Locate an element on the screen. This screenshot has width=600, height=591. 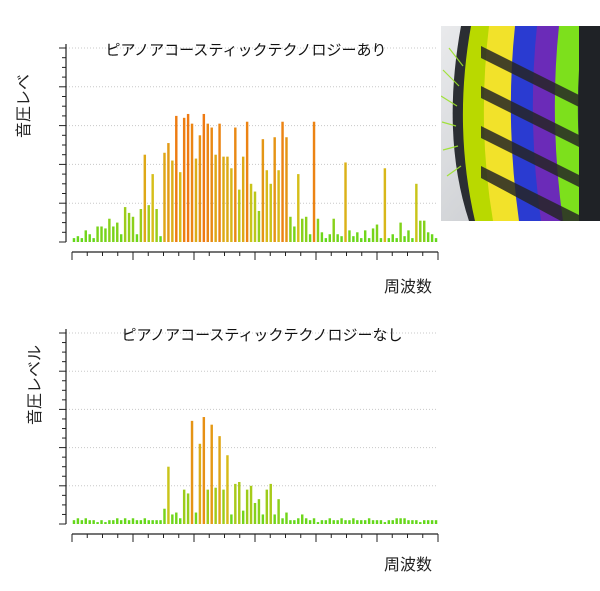
chart-2-bars is located at coordinates (255, 470).